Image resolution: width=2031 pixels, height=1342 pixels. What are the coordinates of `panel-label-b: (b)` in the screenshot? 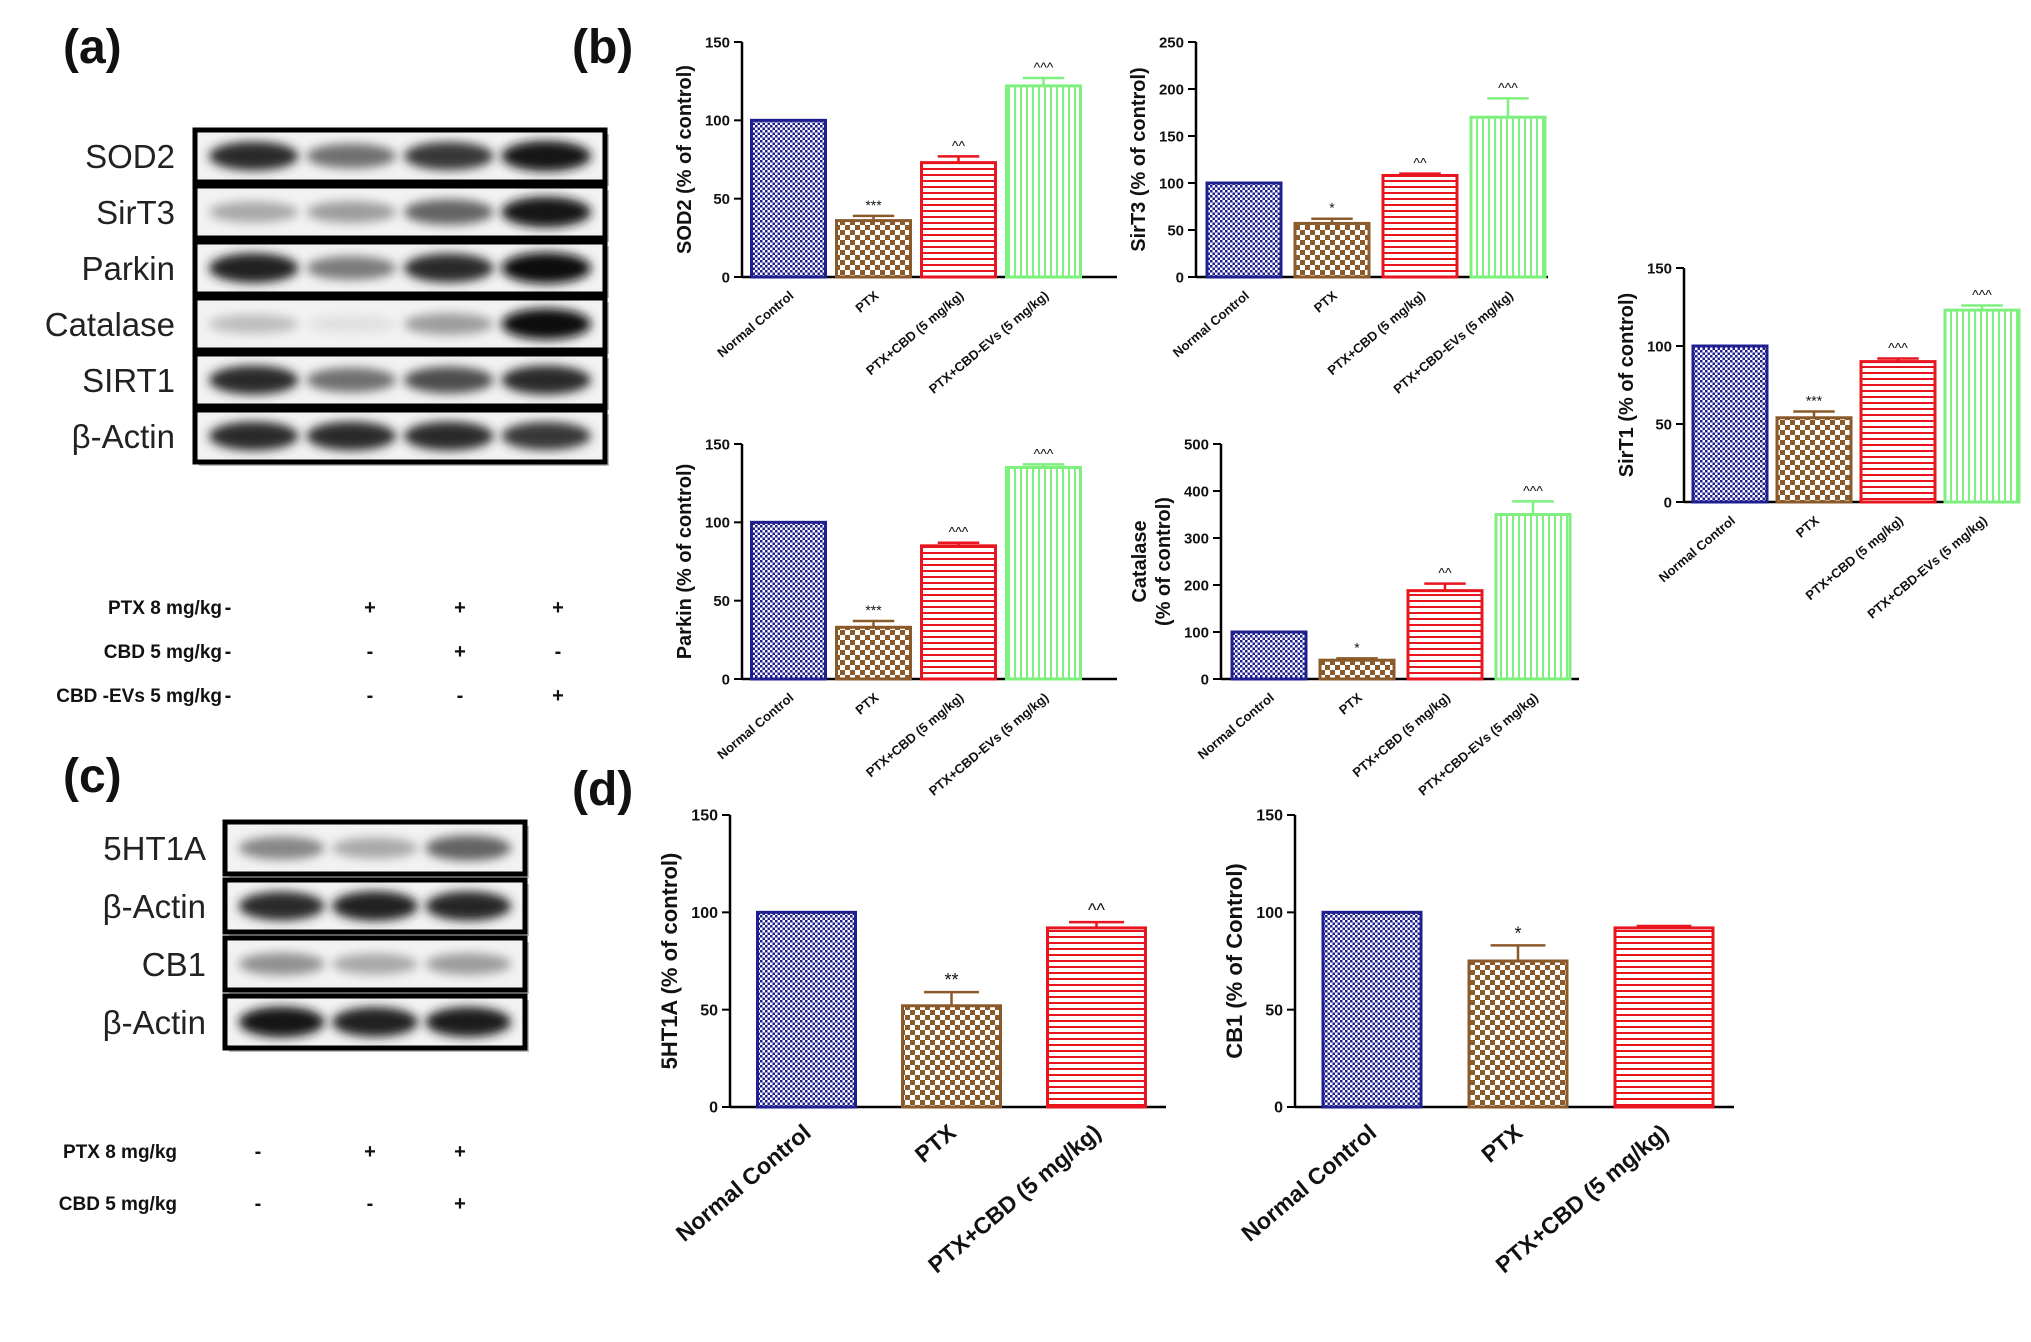 It's located at (602, 47).